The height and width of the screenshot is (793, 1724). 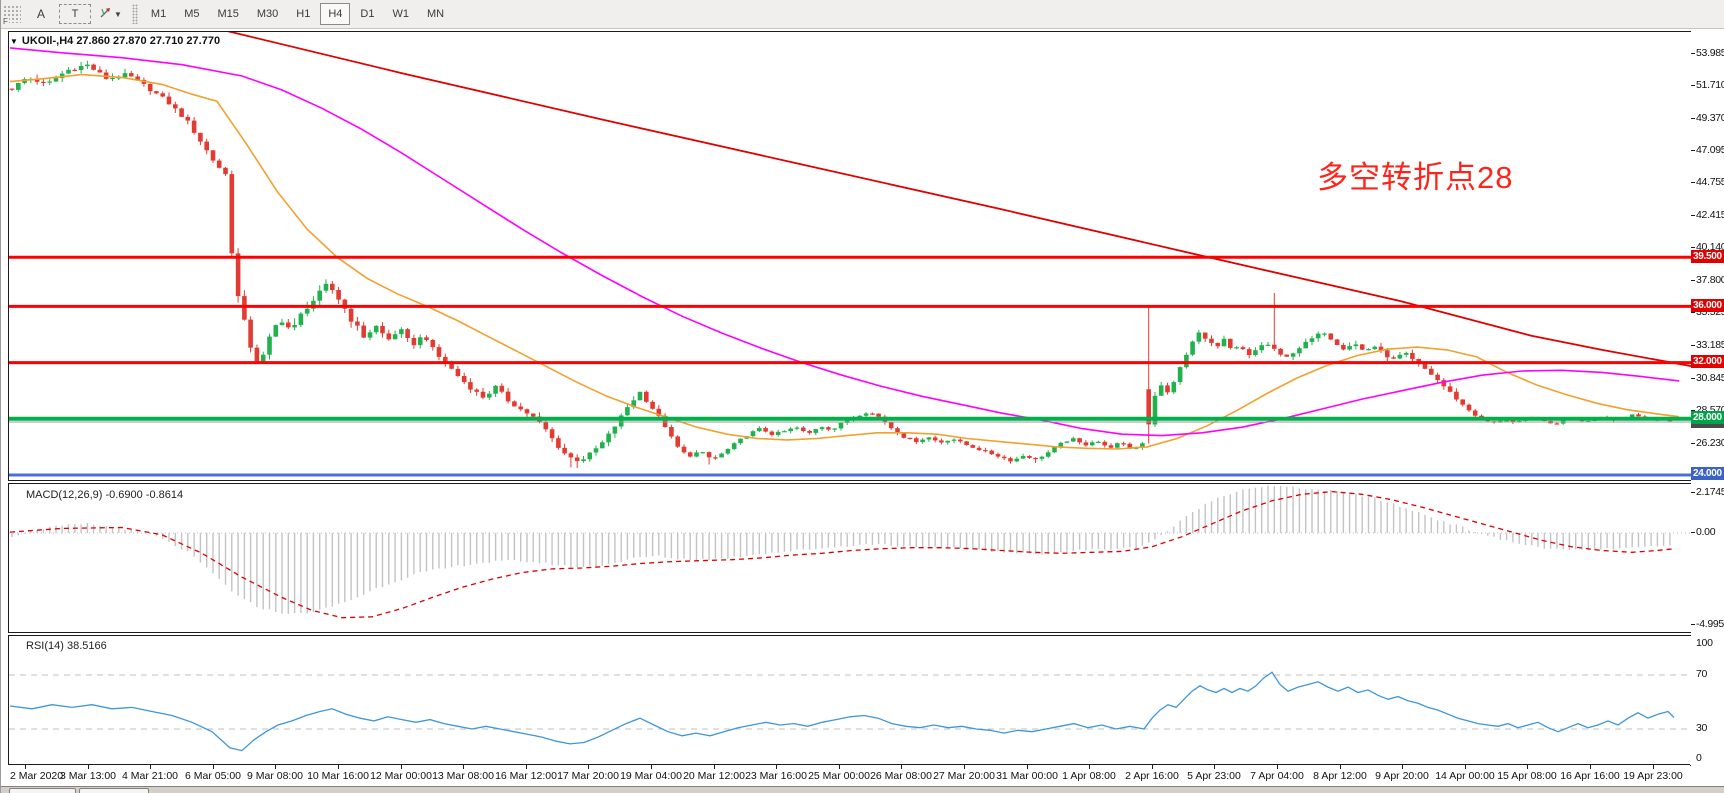 I want to click on date-label: 15 Apr 08:00, so click(x=1527, y=776).